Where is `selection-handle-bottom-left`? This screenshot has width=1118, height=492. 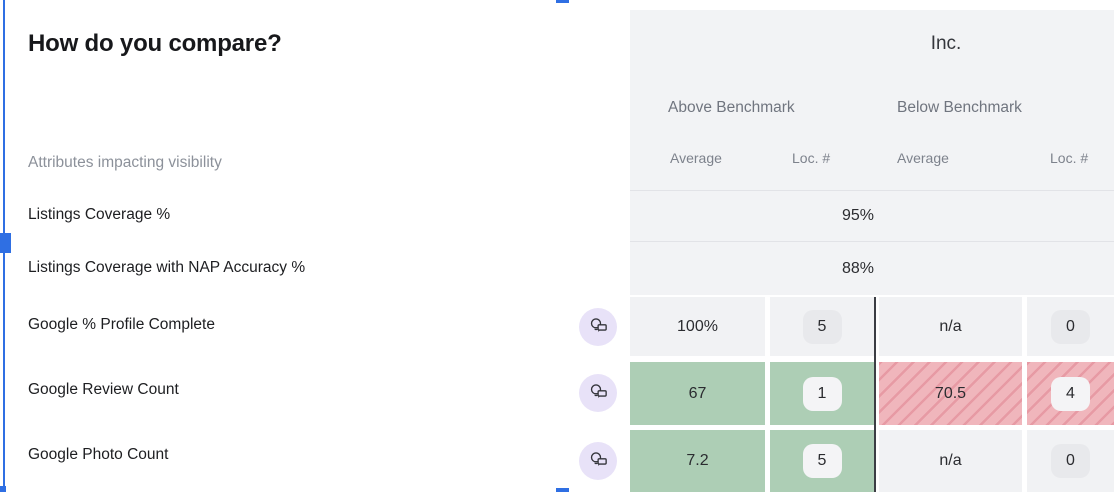
selection-handle-bottom-left is located at coordinates (3, 489).